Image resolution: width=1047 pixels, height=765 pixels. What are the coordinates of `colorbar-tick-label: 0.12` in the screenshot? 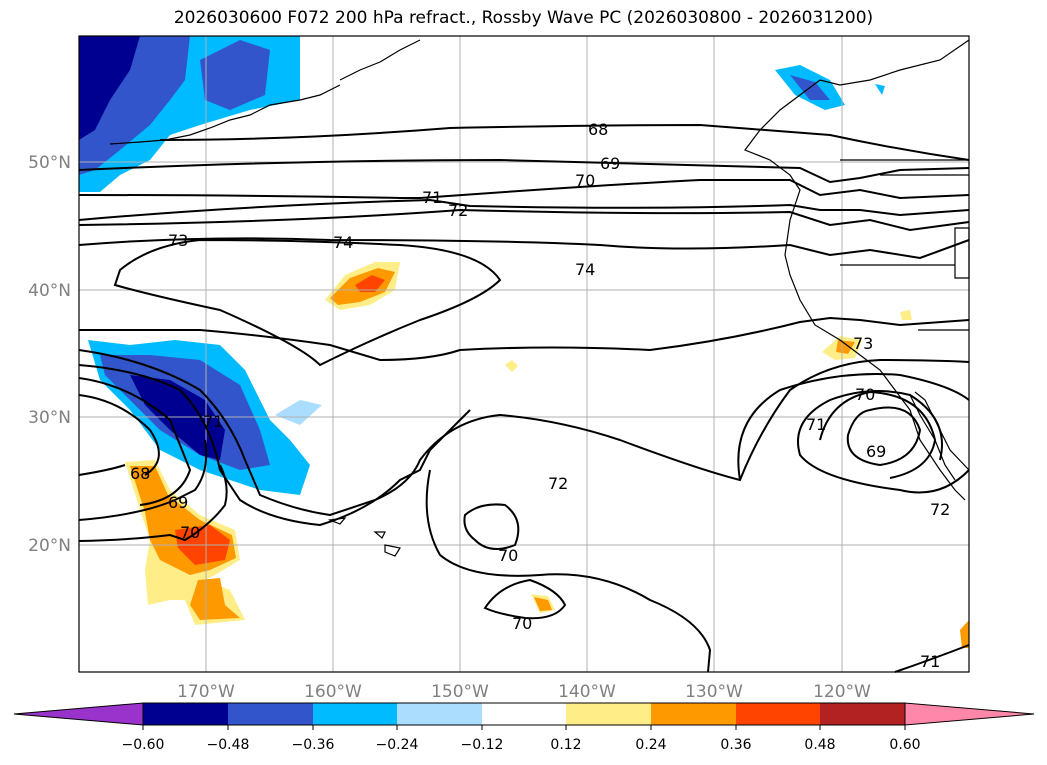 It's located at (565, 745).